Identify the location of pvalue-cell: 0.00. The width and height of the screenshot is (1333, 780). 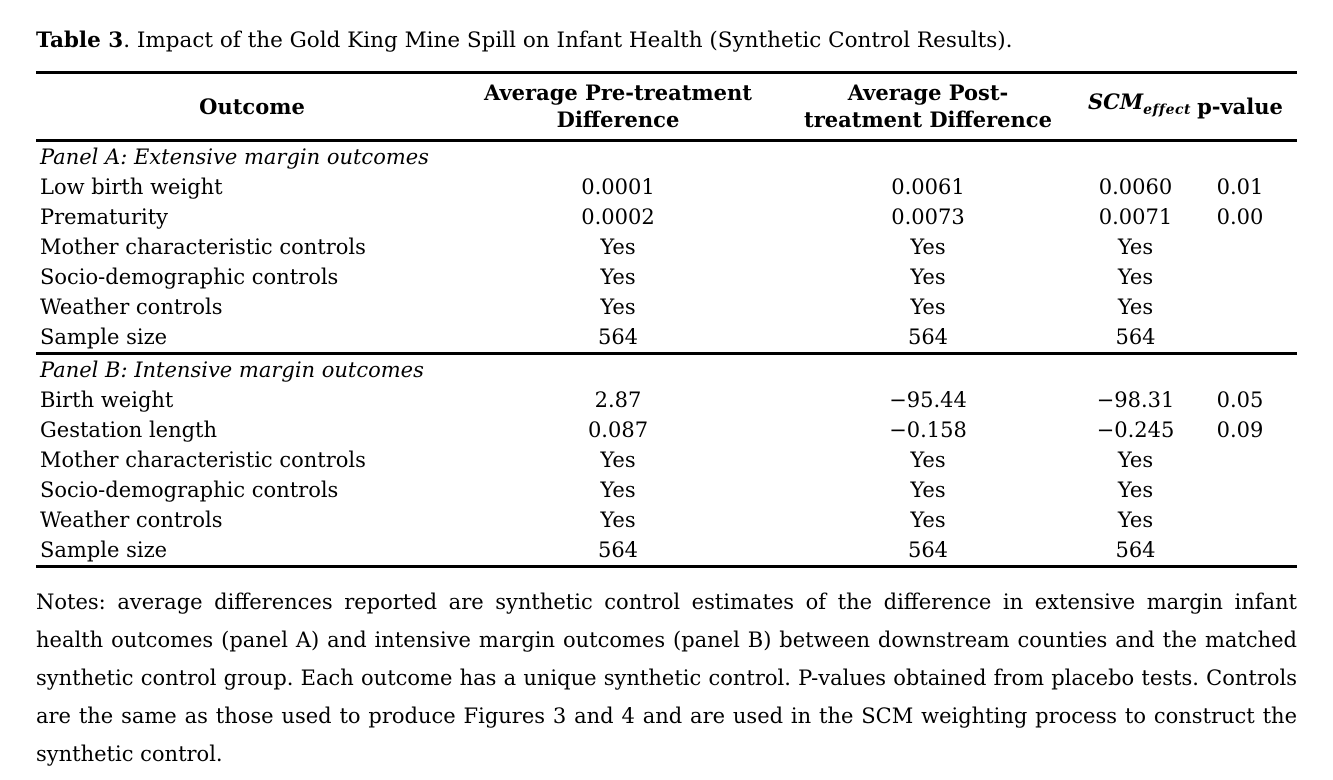
(1240, 217).